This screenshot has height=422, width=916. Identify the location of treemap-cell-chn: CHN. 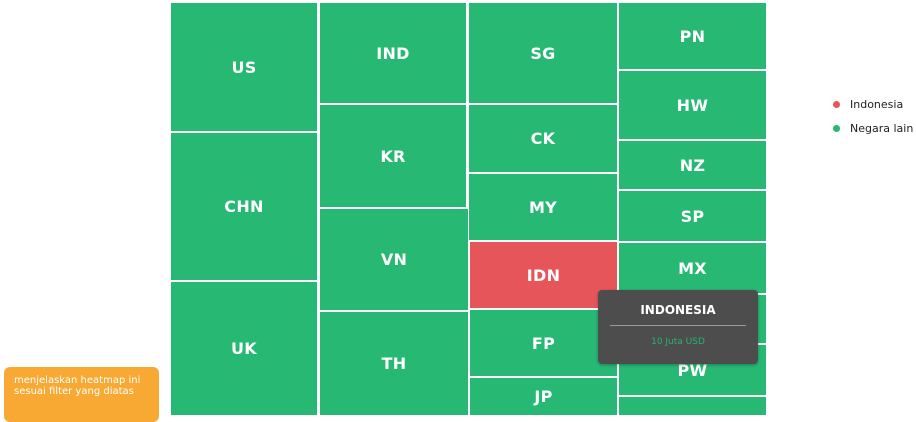
(244, 206).